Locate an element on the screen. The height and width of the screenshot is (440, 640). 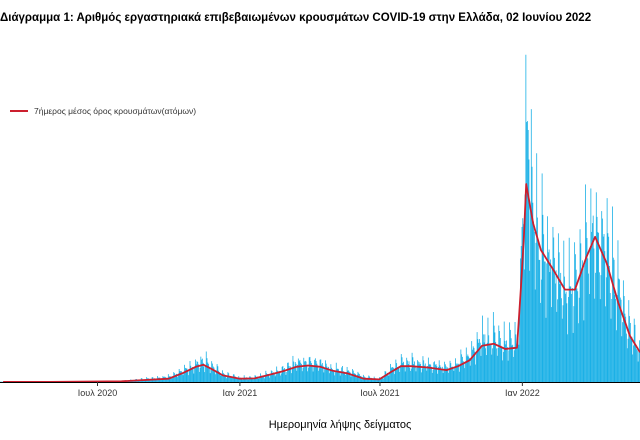
legend-label: 7ήμερος μέσος όρος κρουσμάτων(ατόμων) is located at coordinates (115, 111).